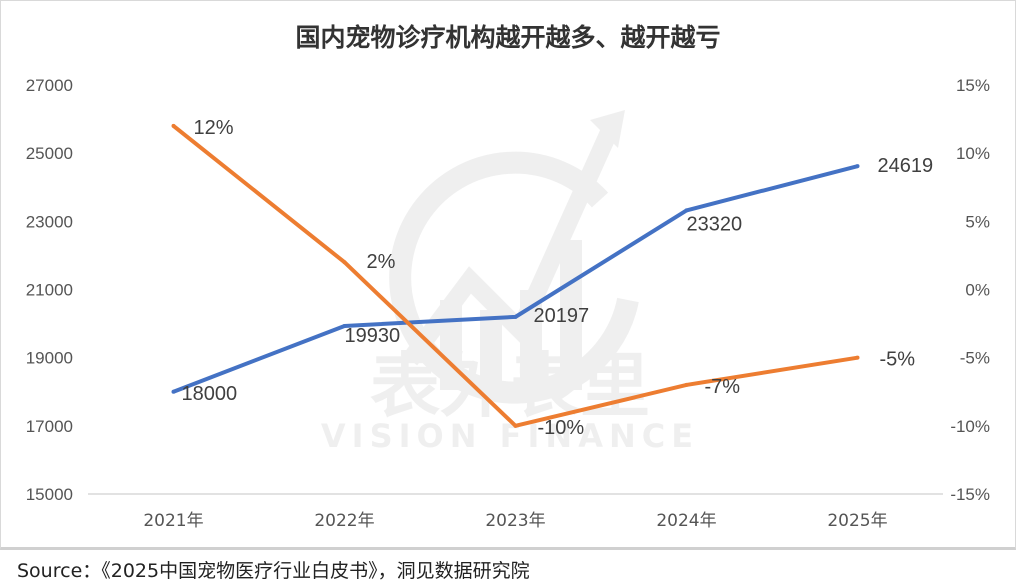 This screenshot has height=585, width=1016. I want to click on left-y-tick-label: 27000, so click(49, 85).